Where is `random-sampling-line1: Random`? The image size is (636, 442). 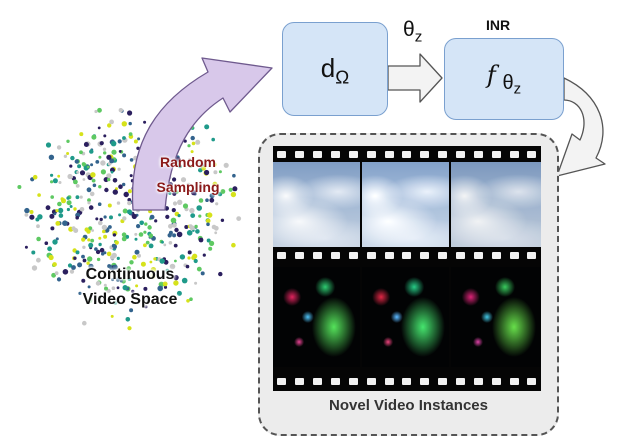
random-sampling-line1: Random is located at coordinates (188, 162).